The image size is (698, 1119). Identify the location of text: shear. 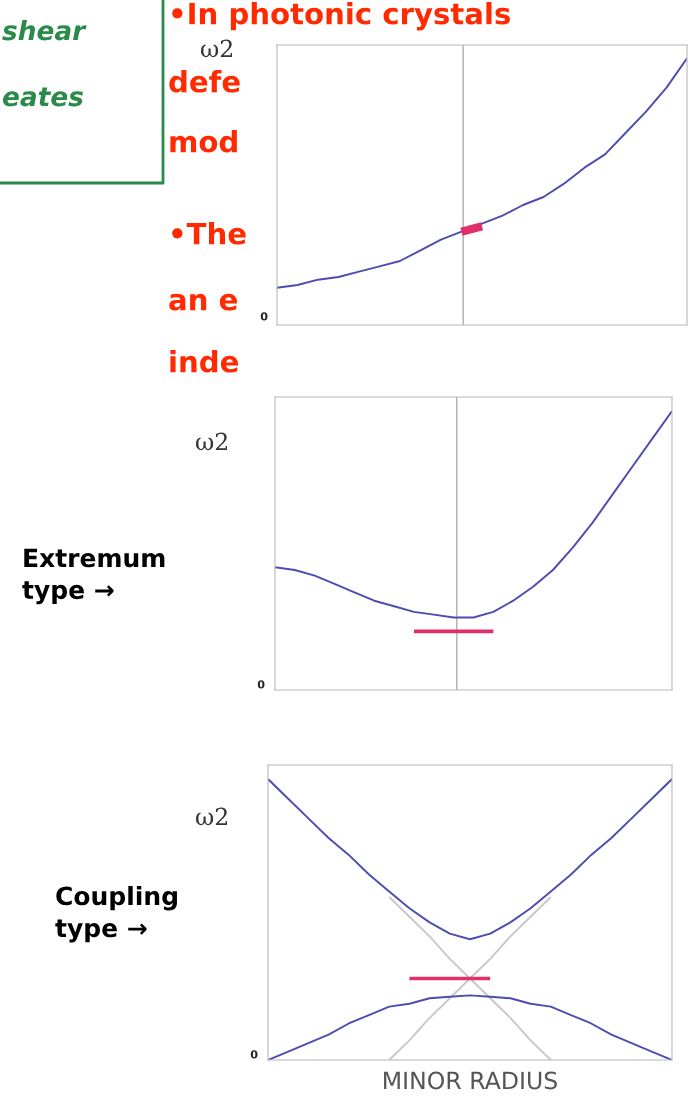
(44, 30).